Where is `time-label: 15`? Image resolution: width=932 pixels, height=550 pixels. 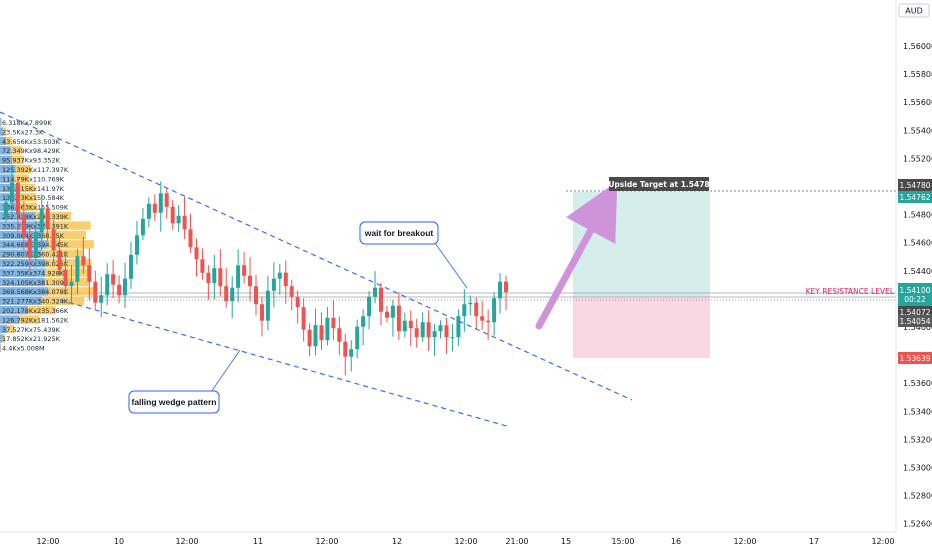
time-label: 15 is located at coordinates (566, 541).